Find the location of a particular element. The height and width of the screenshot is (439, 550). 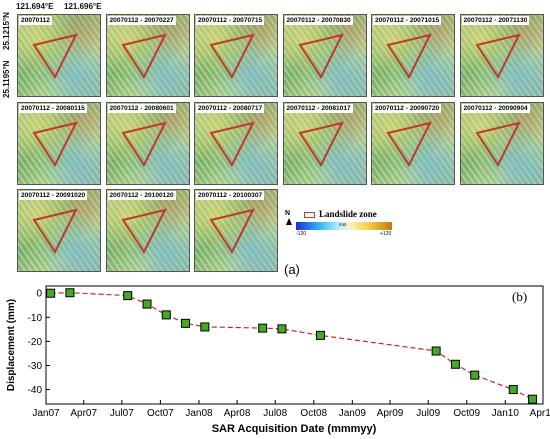

y-tick-label: -40 is located at coordinates (35, 390).